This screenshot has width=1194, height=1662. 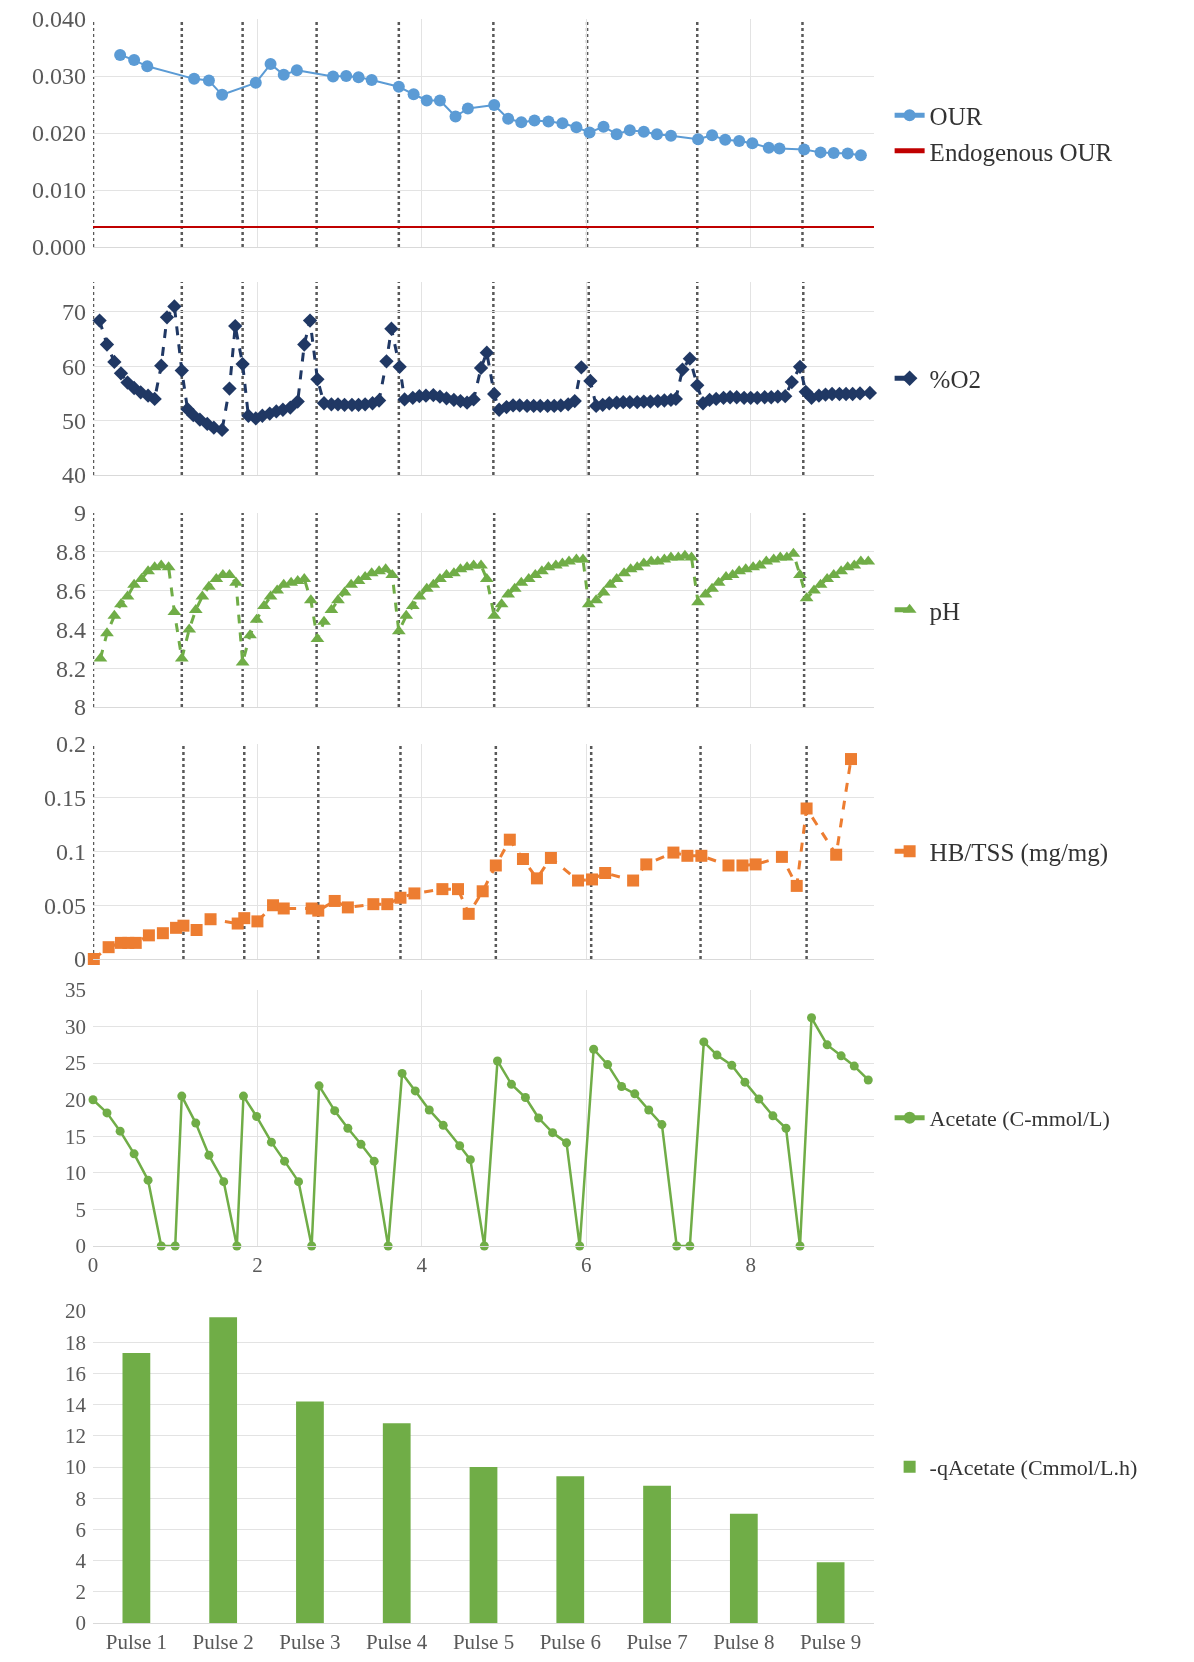 I want to click on y-tick-label: 15, so click(x=75, y=1136).